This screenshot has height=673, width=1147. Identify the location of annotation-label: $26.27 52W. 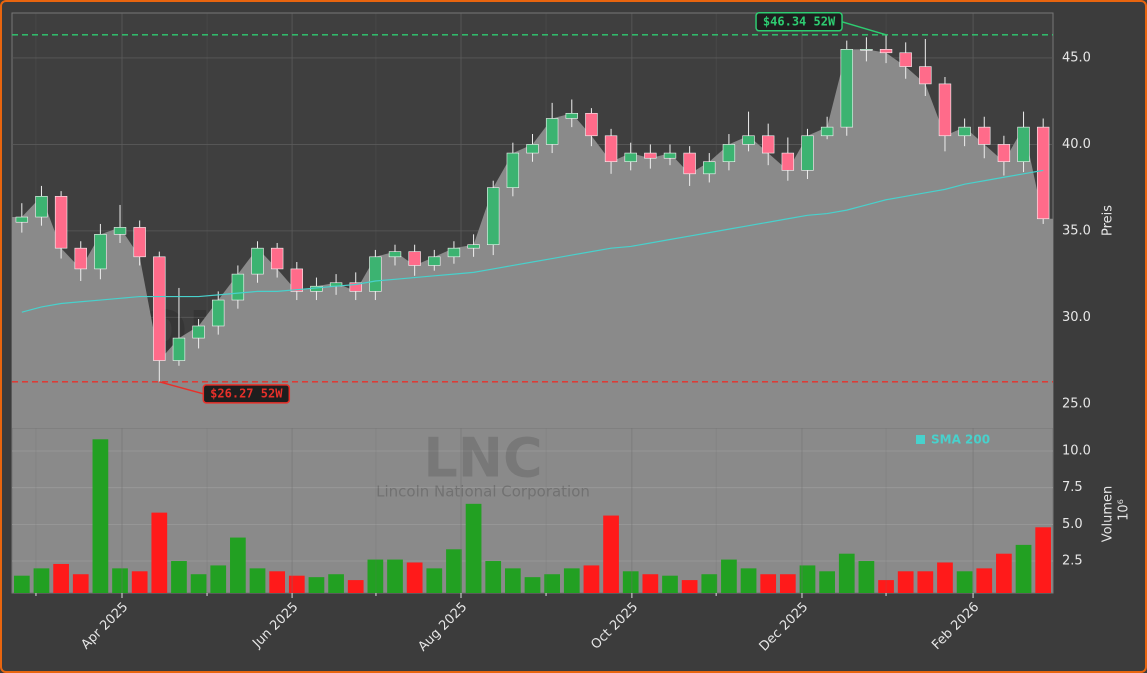
(246, 393).